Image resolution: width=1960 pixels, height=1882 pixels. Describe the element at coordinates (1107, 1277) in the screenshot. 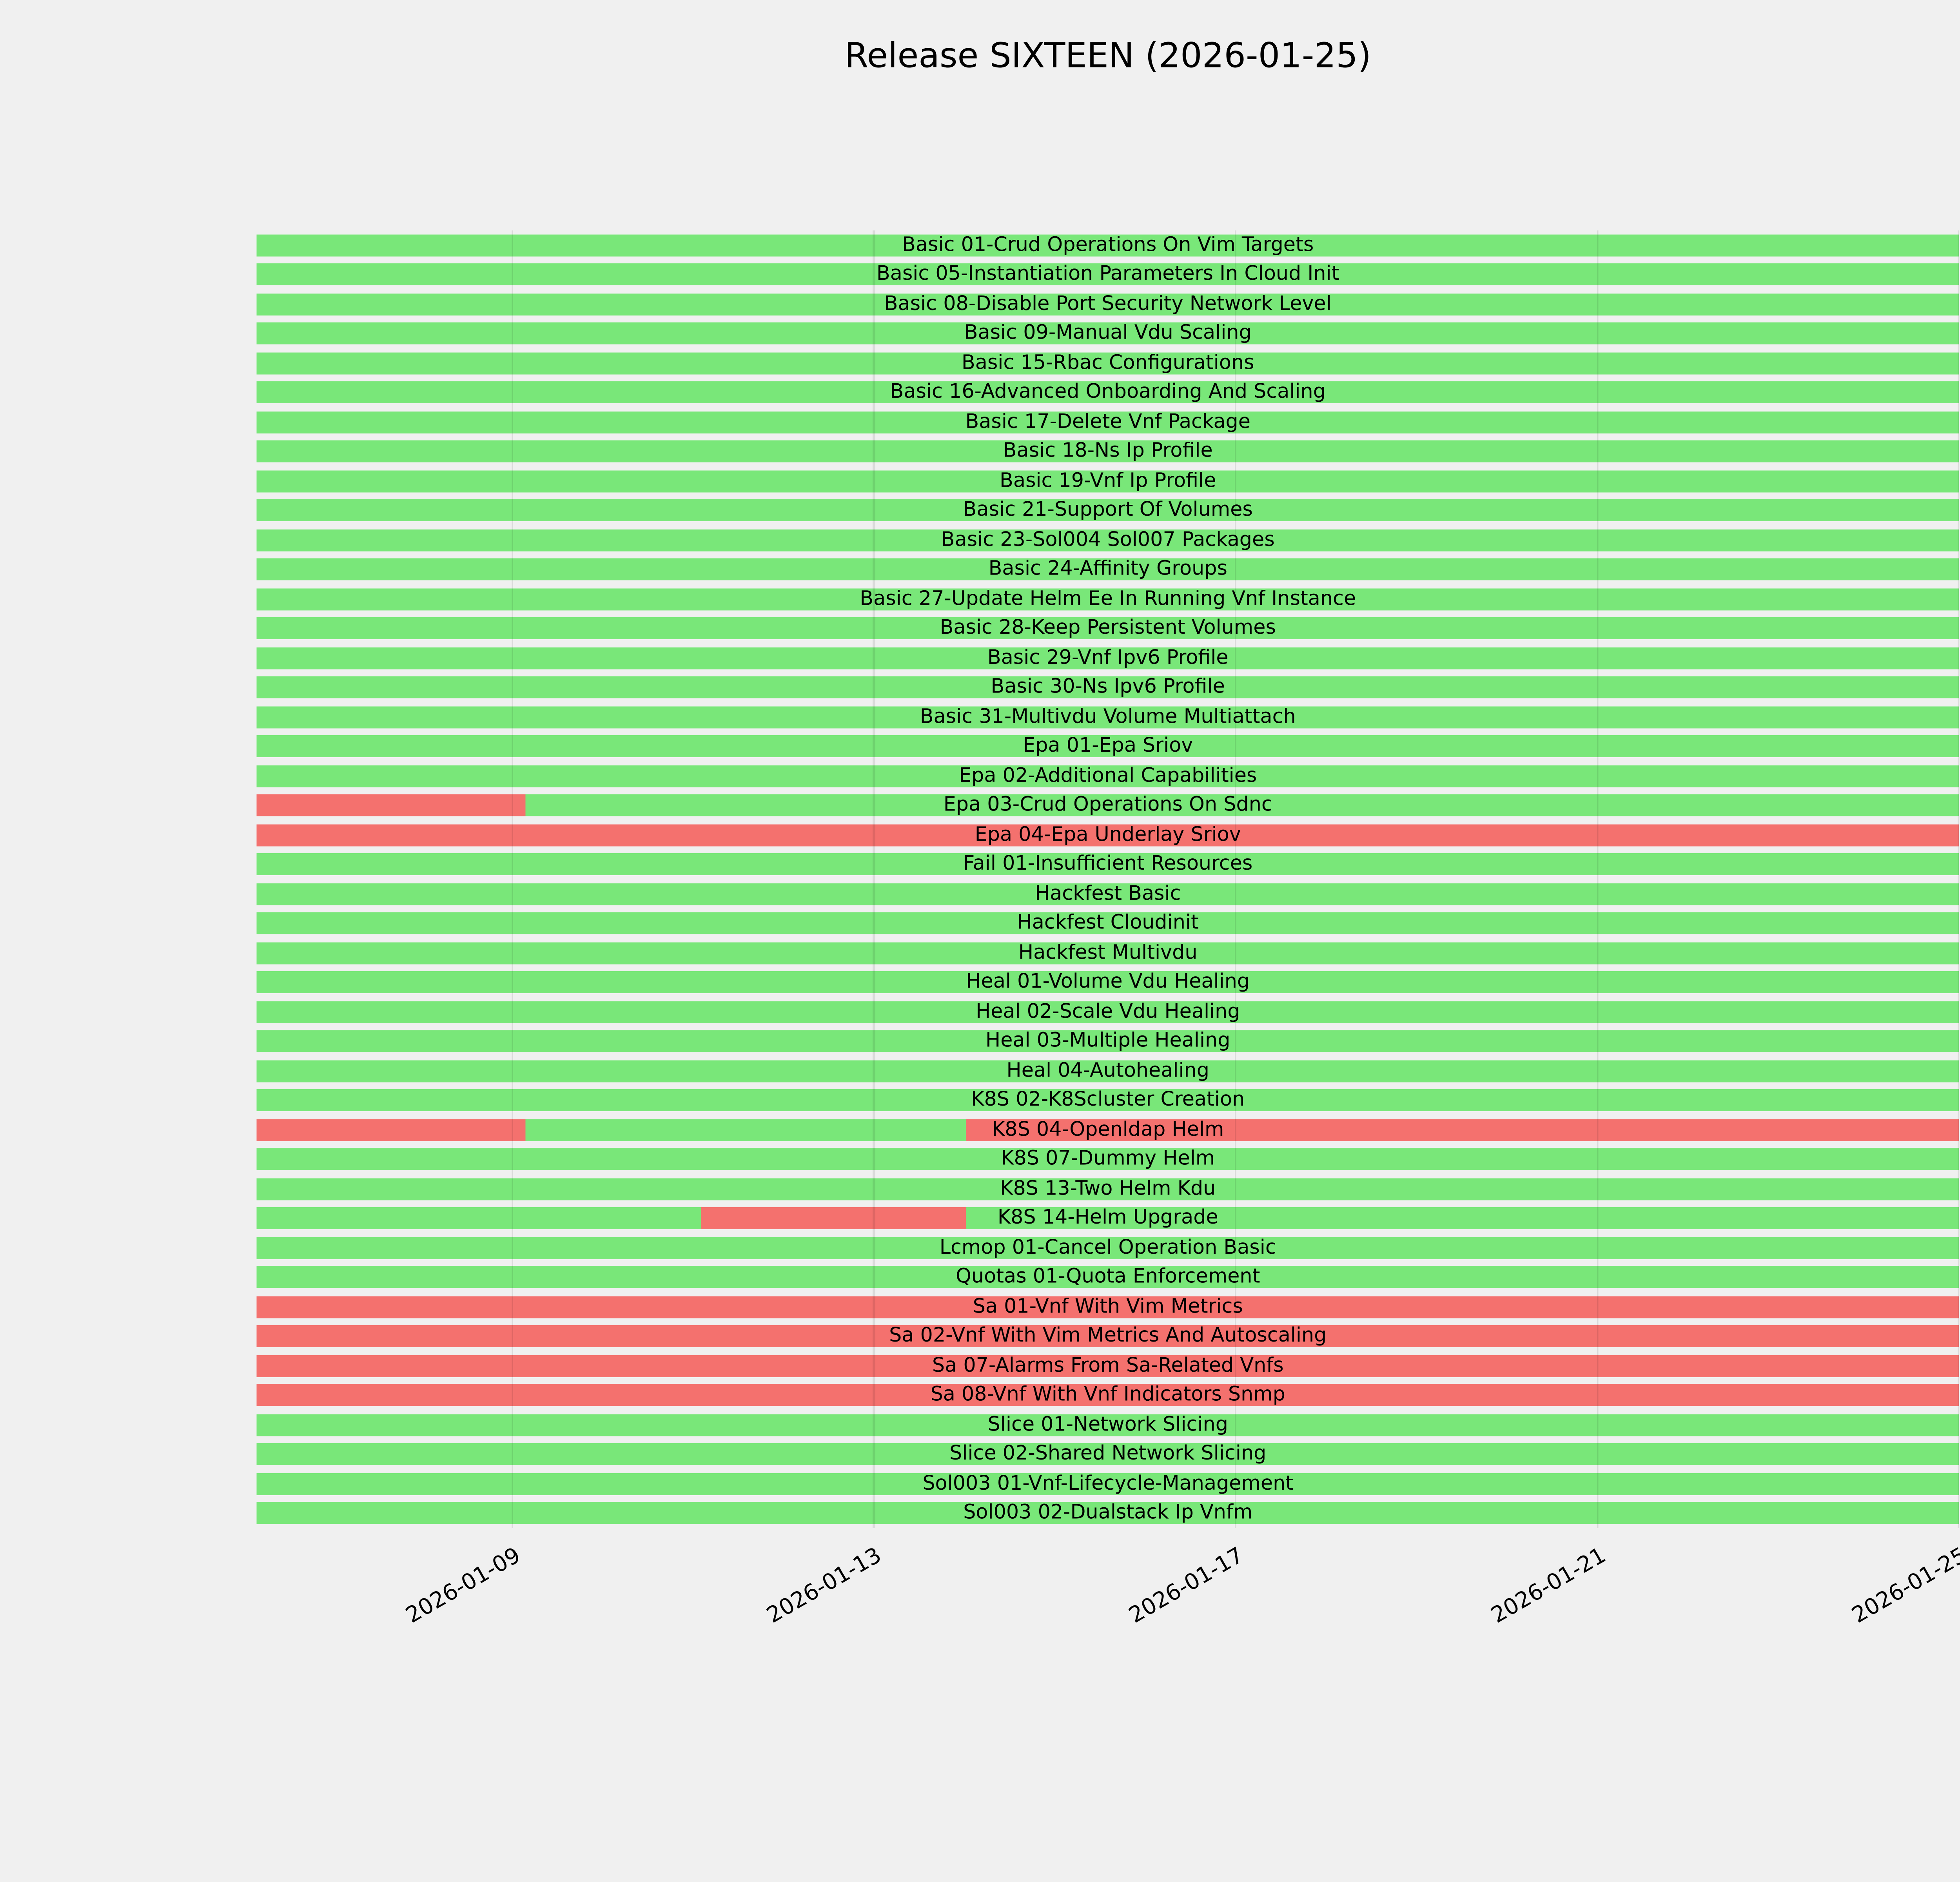

I see `task-label: Quotas 01-Quota Enforcement` at that location.